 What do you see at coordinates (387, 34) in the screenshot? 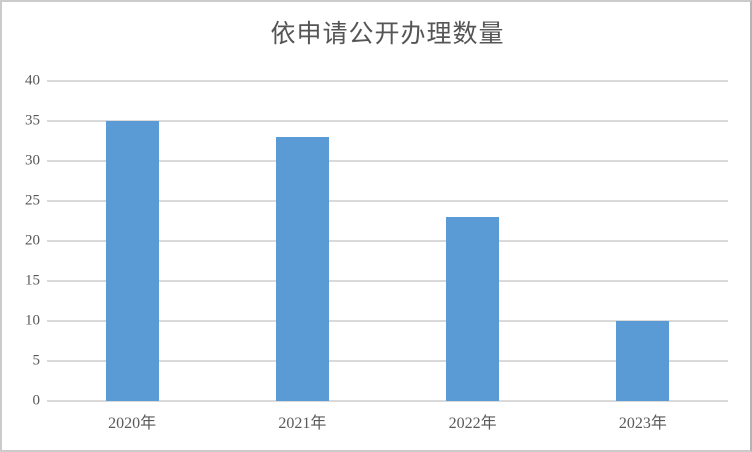
I see `chart-title: 依申请公开办理数量` at bounding box center [387, 34].